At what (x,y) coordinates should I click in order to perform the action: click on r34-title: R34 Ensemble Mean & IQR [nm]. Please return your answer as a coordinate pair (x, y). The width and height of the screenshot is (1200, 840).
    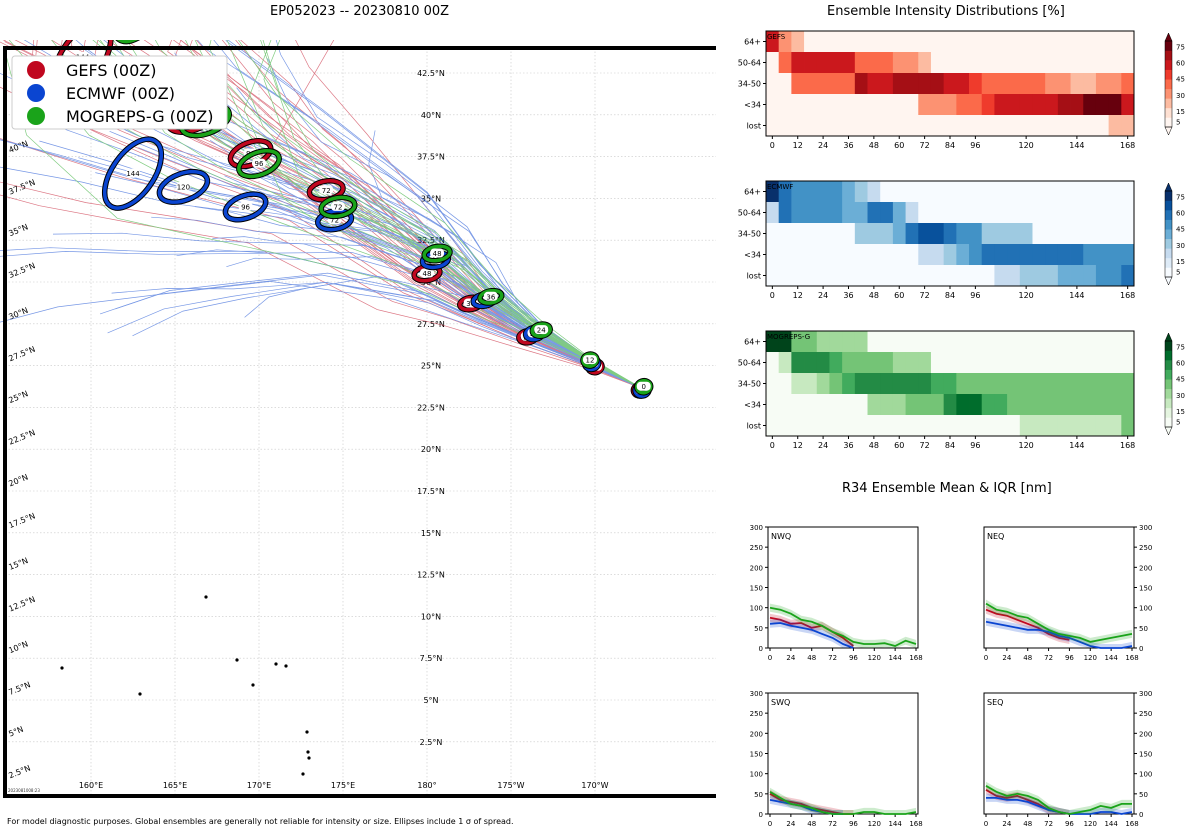
    Looking at the image, I should click on (947, 488).